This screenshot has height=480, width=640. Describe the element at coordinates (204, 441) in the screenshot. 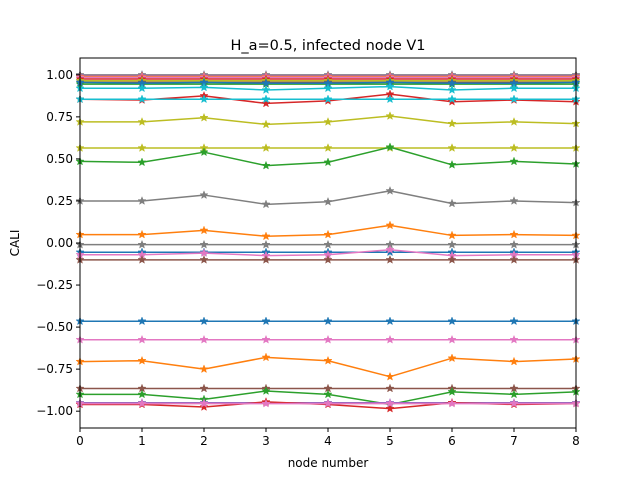

I see `x-tick-label: 2` at that location.